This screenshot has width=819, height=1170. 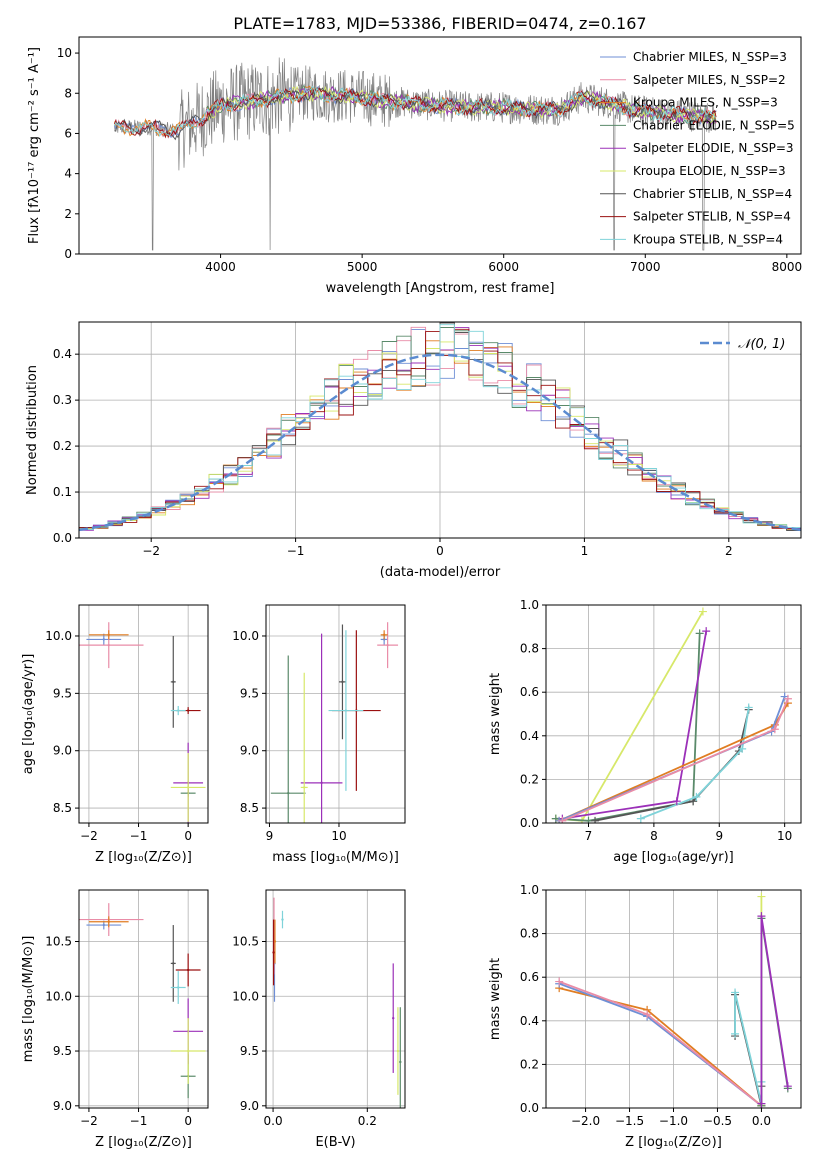 What do you see at coordinates (319, 1019) in the screenshot?
I see `panel-mass-vs-ebv: 0.0 0.2 9.0 9.5 10.0 10.5 E(B-V)` at bounding box center [319, 1019].